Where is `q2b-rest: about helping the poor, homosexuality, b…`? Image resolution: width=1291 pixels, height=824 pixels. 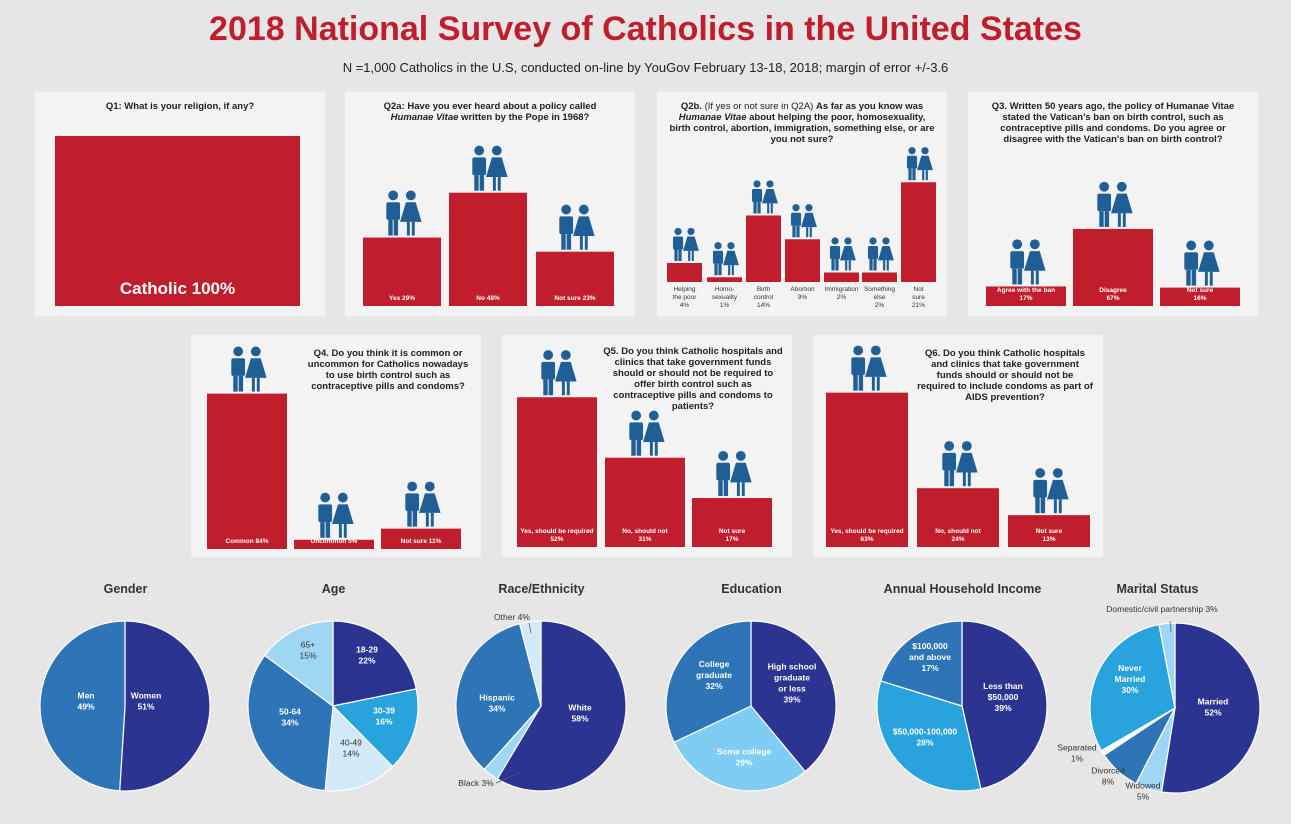 q2b-rest: about helping the poor, homosexuality, b… is located at coordinates (802, 128).